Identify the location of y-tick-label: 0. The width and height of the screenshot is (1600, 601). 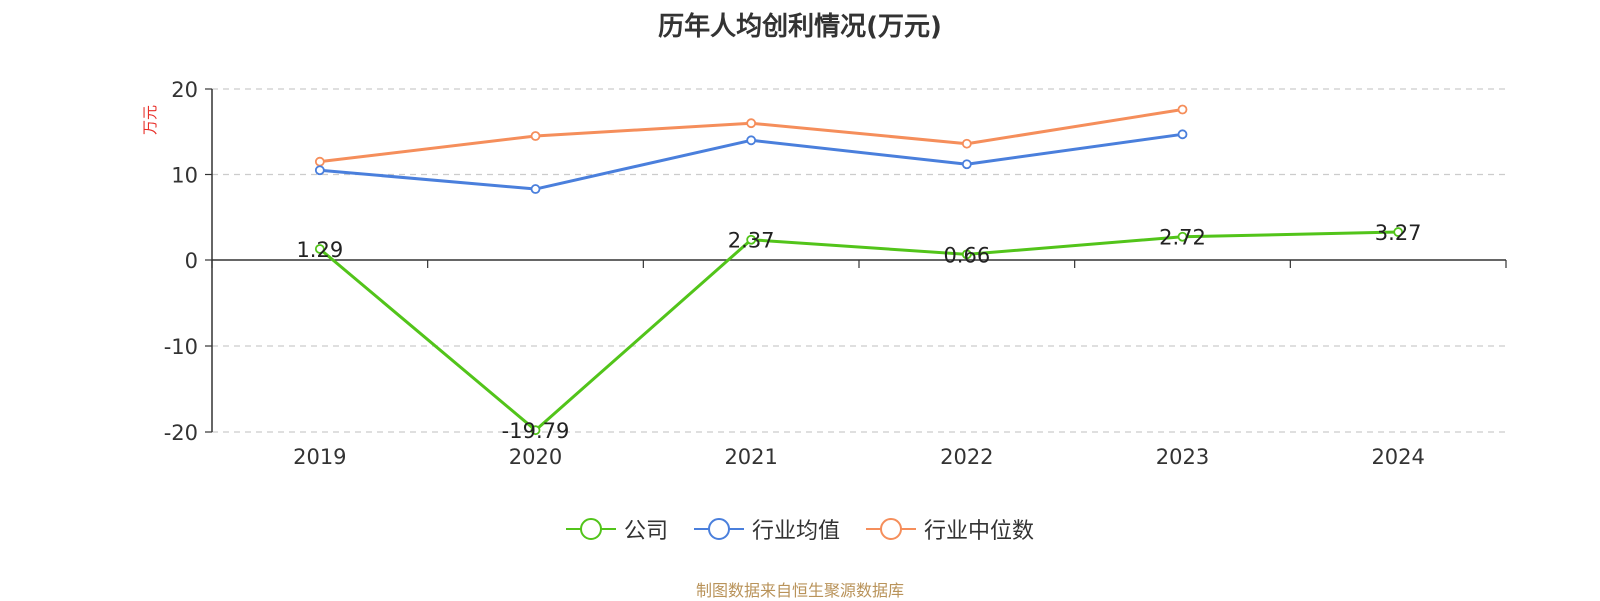
(191, 261).